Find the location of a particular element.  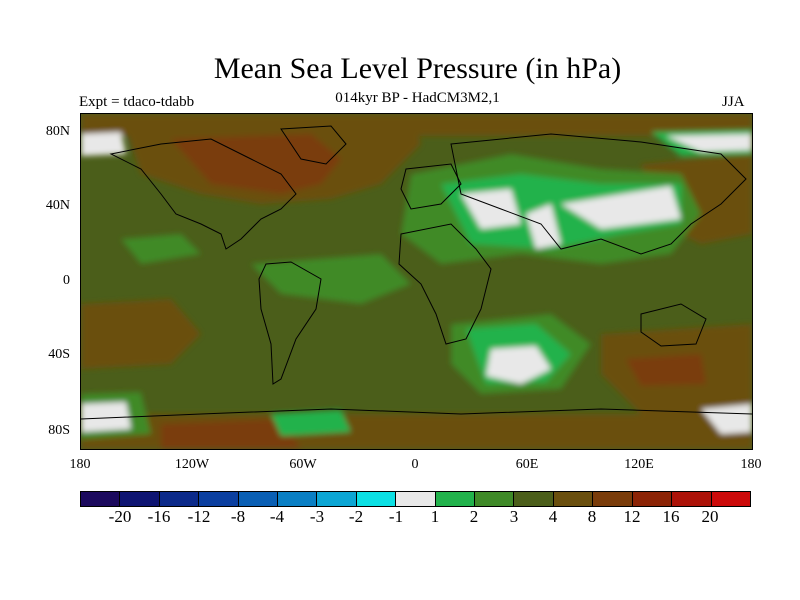

north-america-coast is located at coordinates (203, 194).